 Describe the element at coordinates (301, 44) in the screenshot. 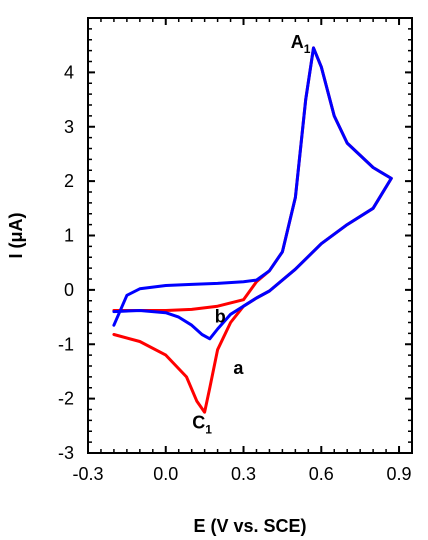

I see `annotation-A1: A1` at that location.